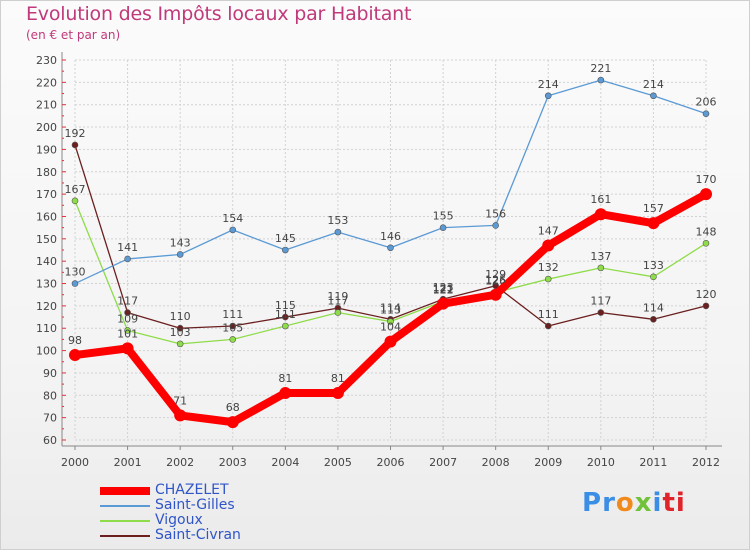 This screenshot has height=550, width=750. Describe the element at coordinates (127, 318) in the screenshot. I see `data-label-vigoux: 109` at that location.